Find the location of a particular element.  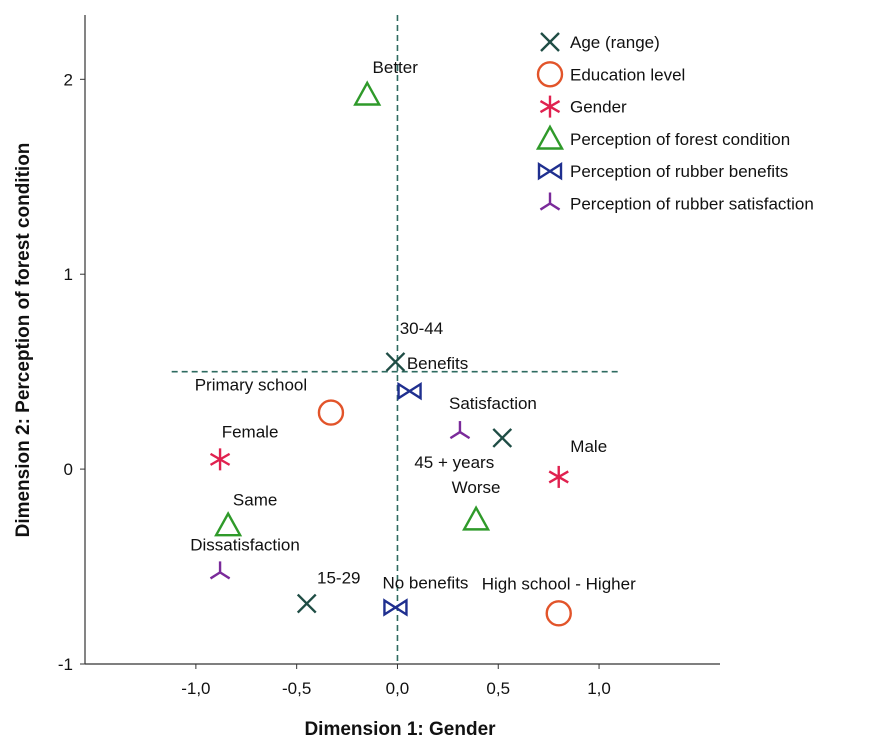

point-marker-45-years is located at coordinates (502, 438).